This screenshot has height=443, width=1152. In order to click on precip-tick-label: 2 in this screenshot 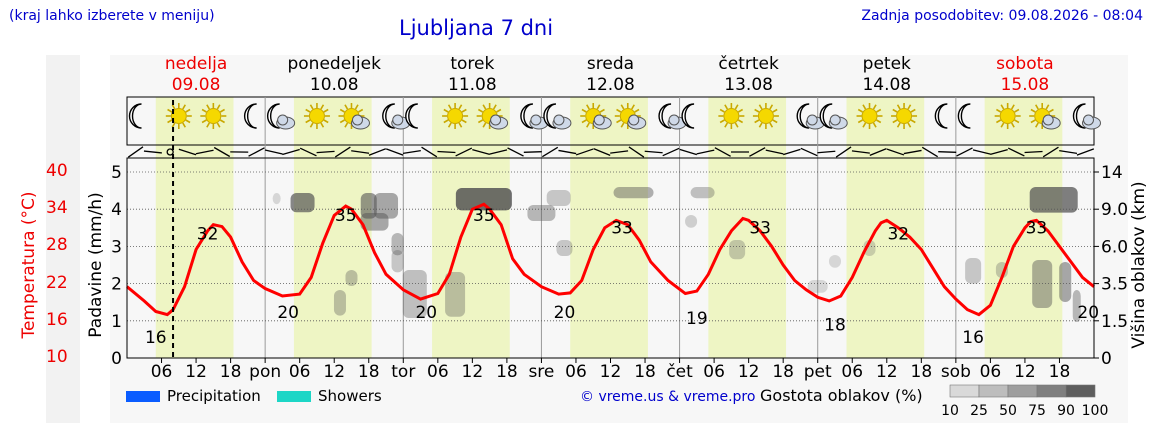, I will do `click(116, 285)`.